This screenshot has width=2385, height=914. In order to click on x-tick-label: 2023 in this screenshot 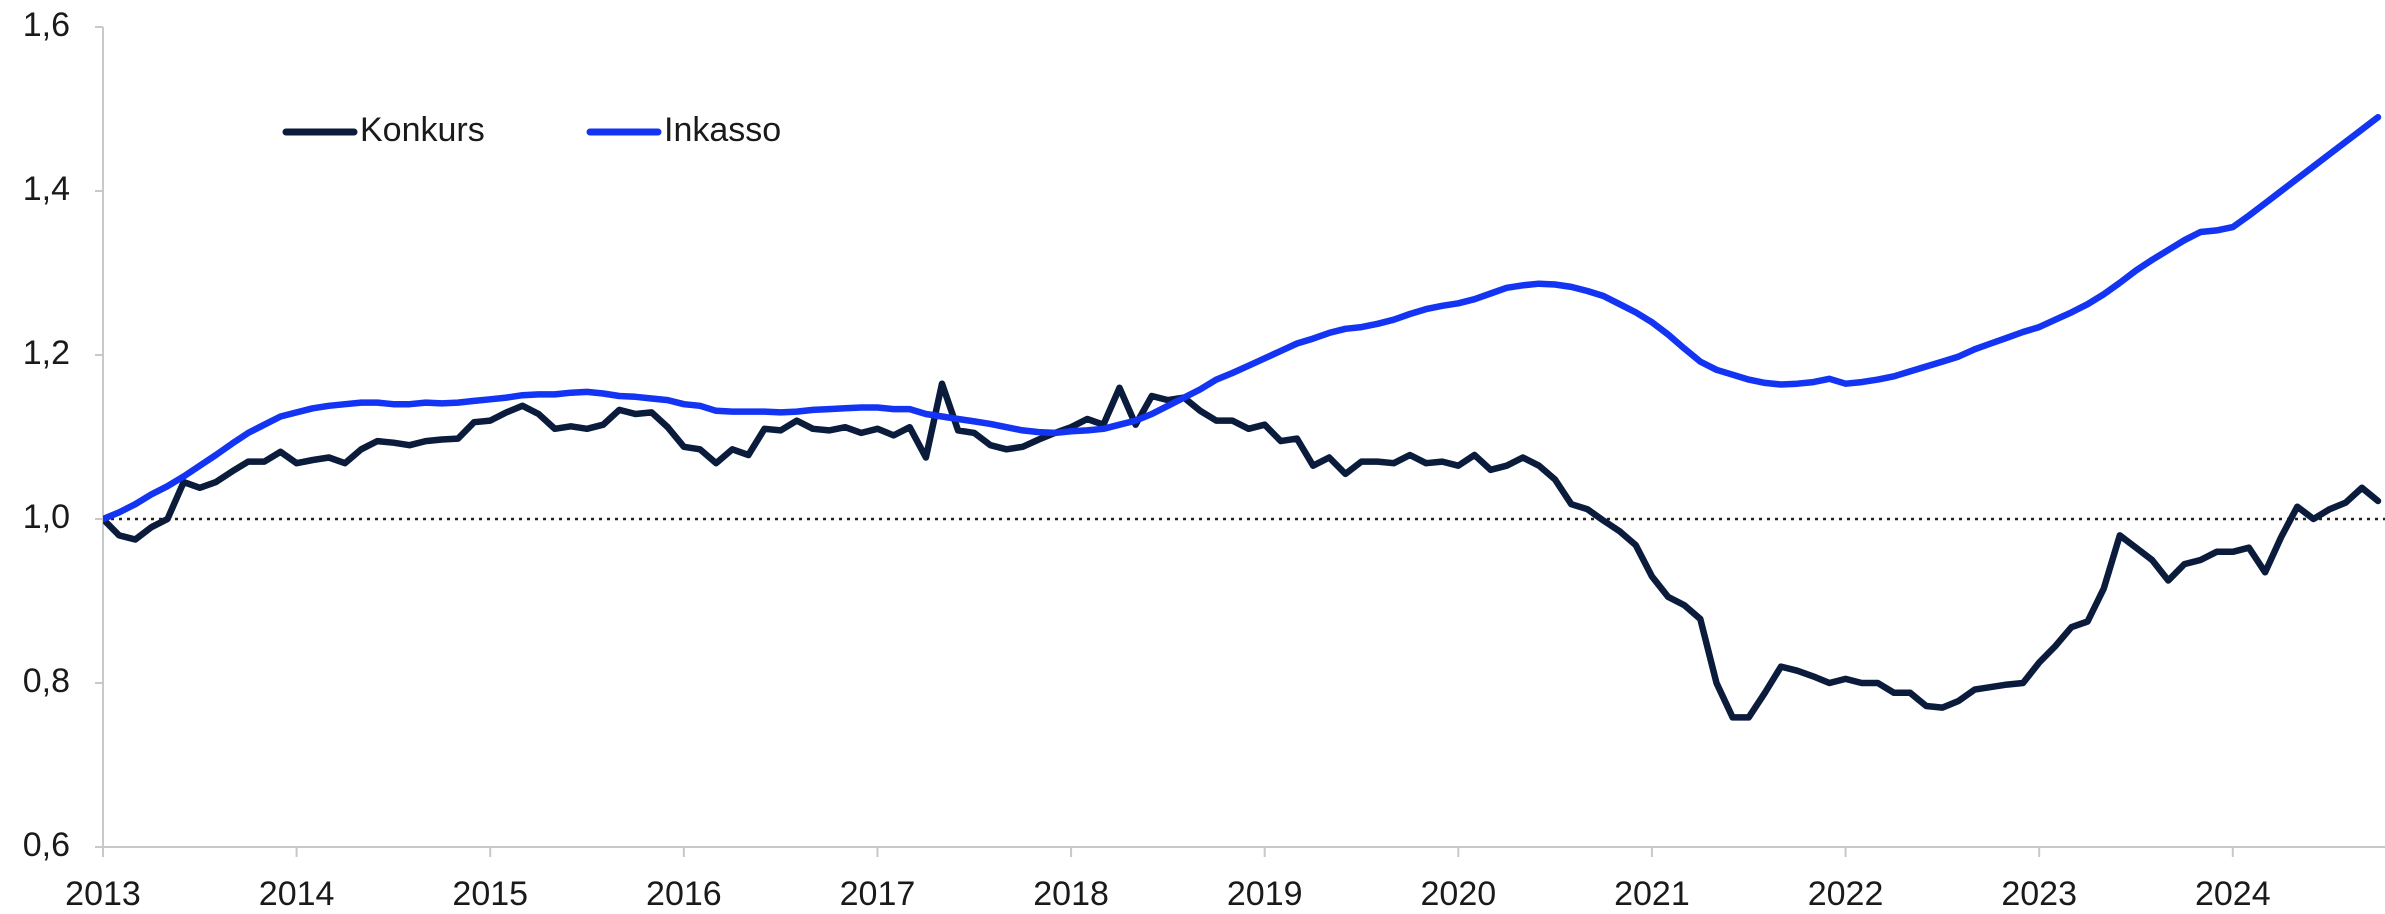, I will do `click(2039, 894)`.